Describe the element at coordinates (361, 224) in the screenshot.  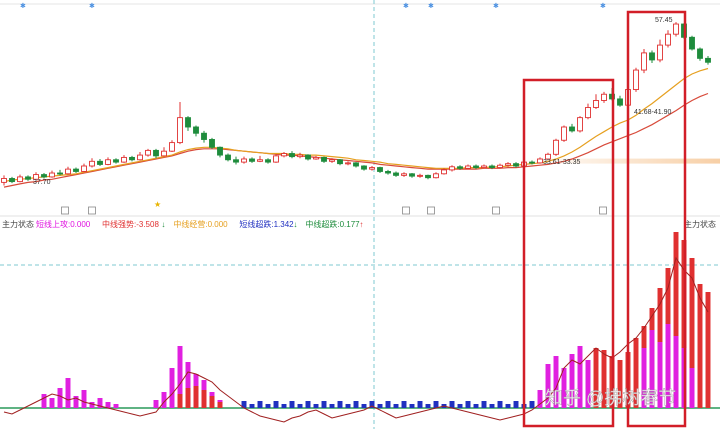
I see `legend-arrow: ↑` at that location.